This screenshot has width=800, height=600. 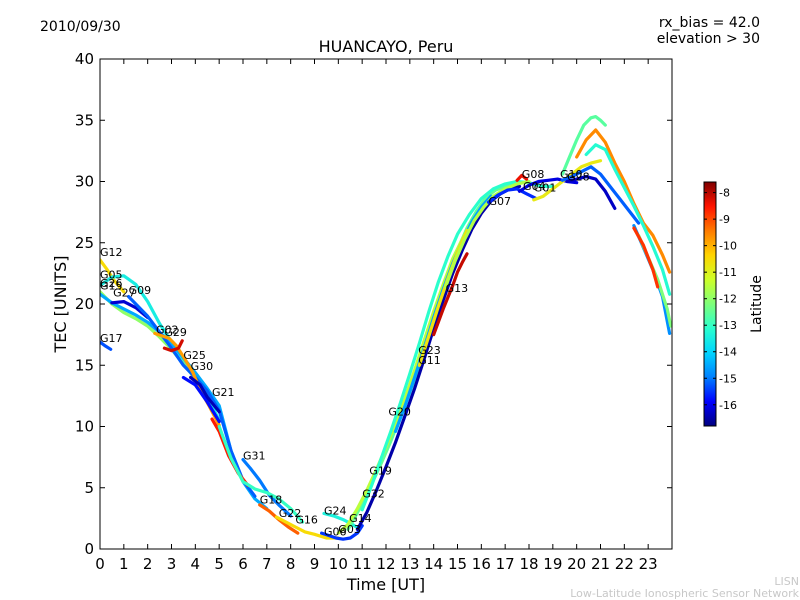 I want to click on series-track-g30, so click(x=205, y=394).